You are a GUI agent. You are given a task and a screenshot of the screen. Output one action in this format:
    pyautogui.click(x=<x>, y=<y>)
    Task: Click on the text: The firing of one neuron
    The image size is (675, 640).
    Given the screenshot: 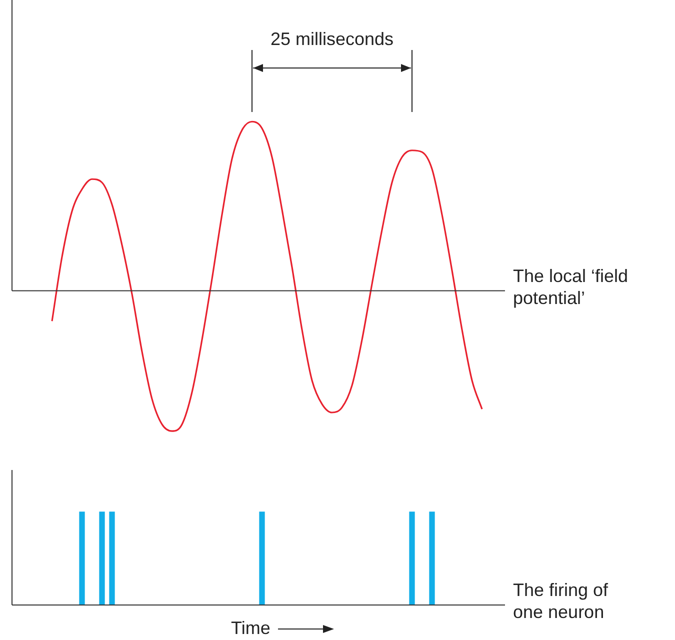 What is the action you would take?
    pyautogui.click(x=561, y=601)
    